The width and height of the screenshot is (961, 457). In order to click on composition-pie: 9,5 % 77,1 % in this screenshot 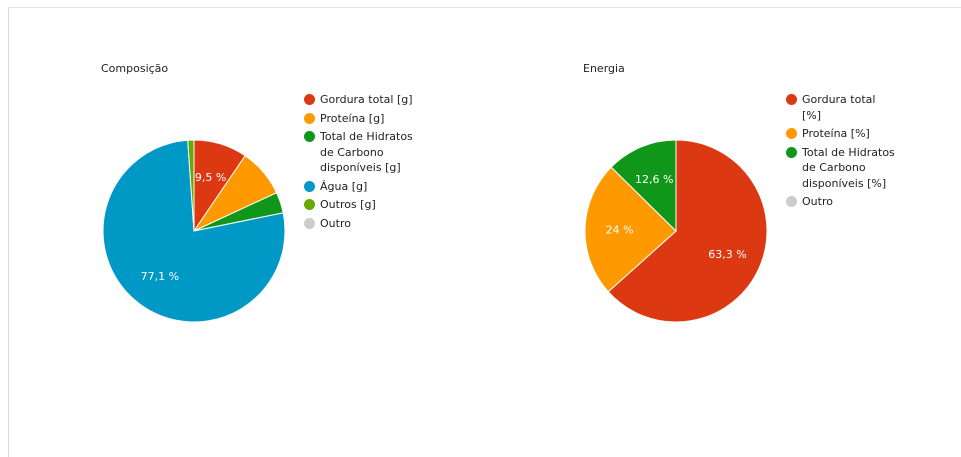, I will do `click(194, 231)`.